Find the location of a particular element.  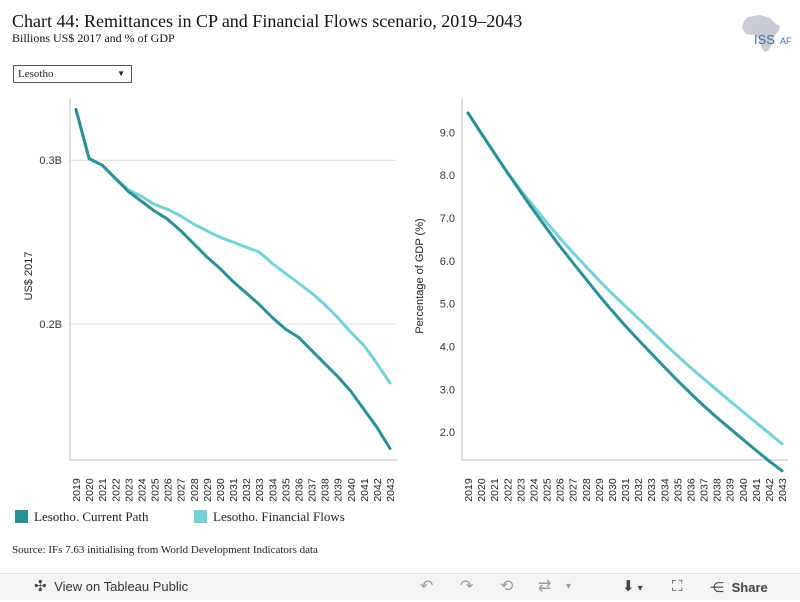

share-button: ⋲ Share is located at coordinates (739, 587).